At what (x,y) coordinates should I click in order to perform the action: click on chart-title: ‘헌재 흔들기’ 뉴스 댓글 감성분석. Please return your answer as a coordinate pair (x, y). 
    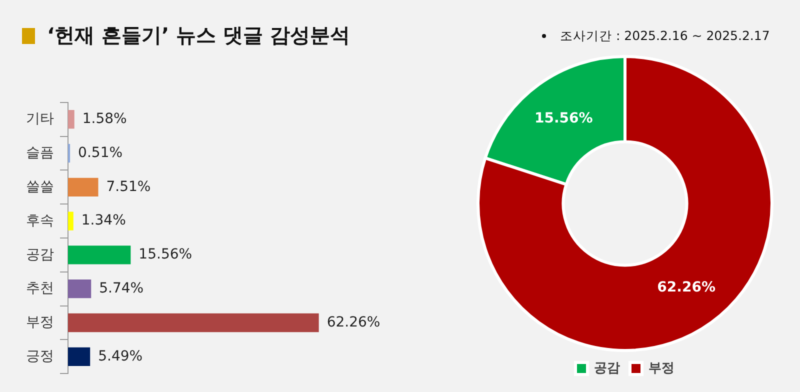
    Looking at the image, I should click on (198, 35).